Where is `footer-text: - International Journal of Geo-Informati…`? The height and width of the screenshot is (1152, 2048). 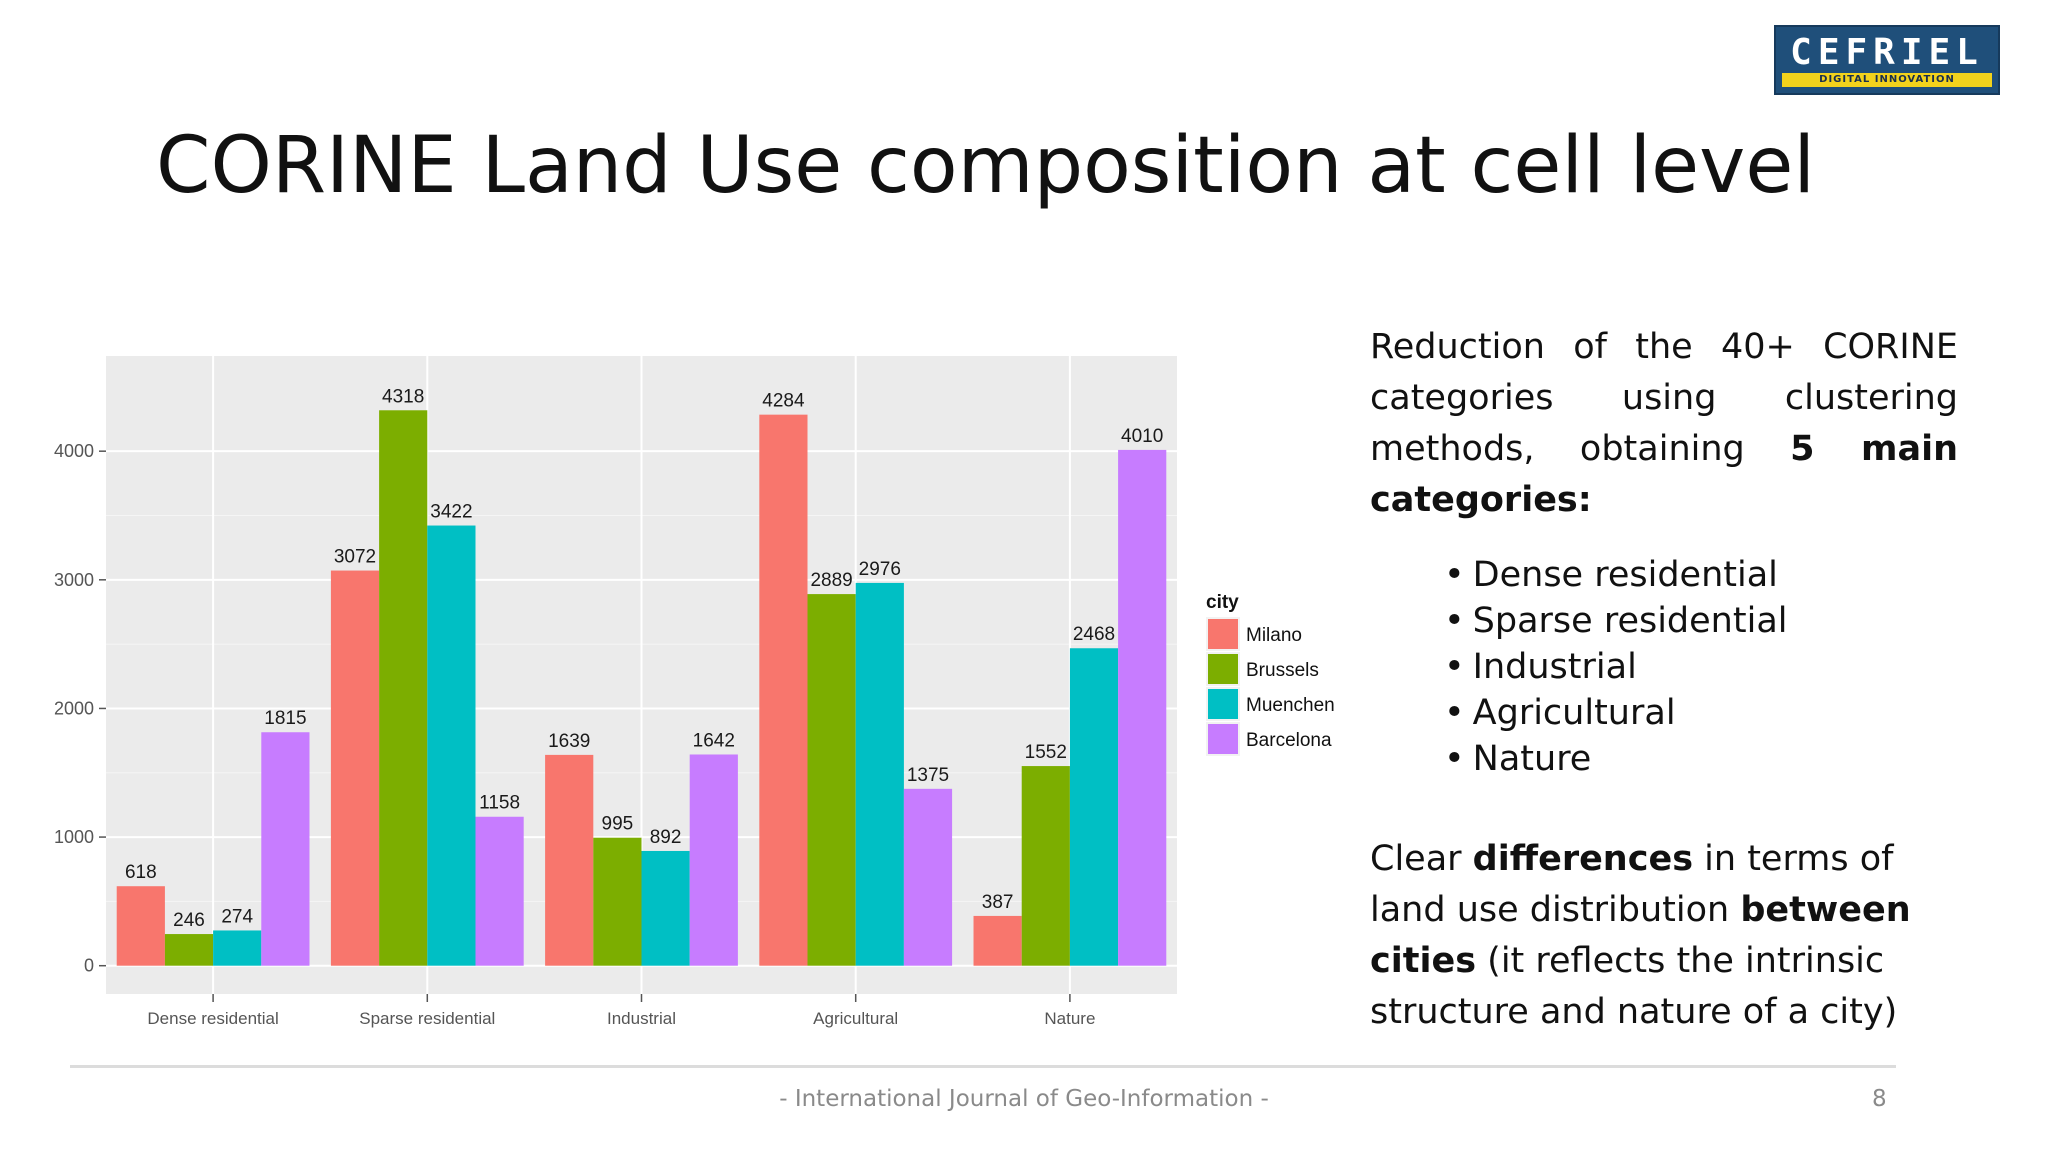 footer-text: - International Journal of Geo-Informati… is located at coordinates (1024, 1099).